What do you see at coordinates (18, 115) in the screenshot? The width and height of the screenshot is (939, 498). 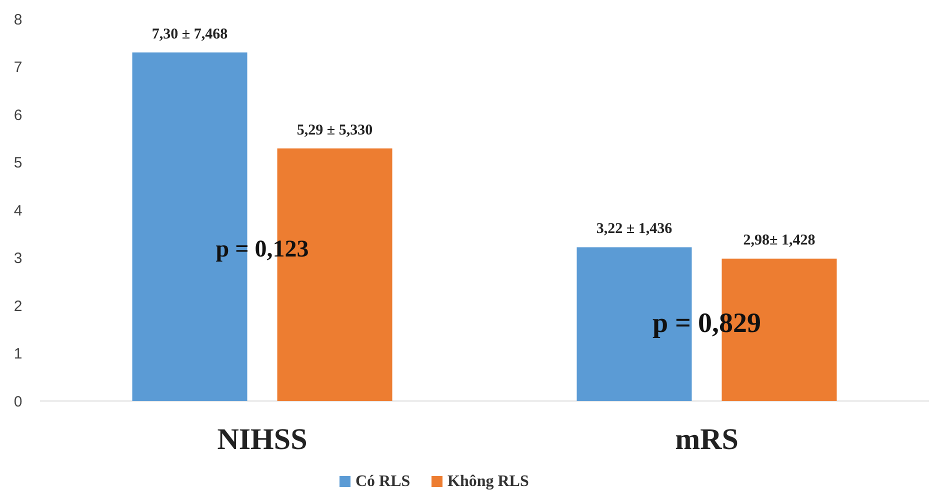 I see `y-tick-label: 6` at bounding box center [18, 115].